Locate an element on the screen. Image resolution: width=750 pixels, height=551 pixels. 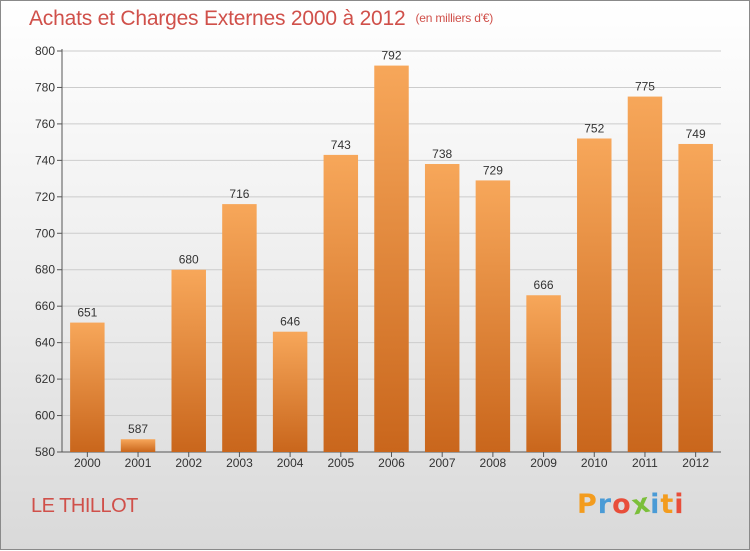
data-label: 587 is located at coordinates (138, 429).